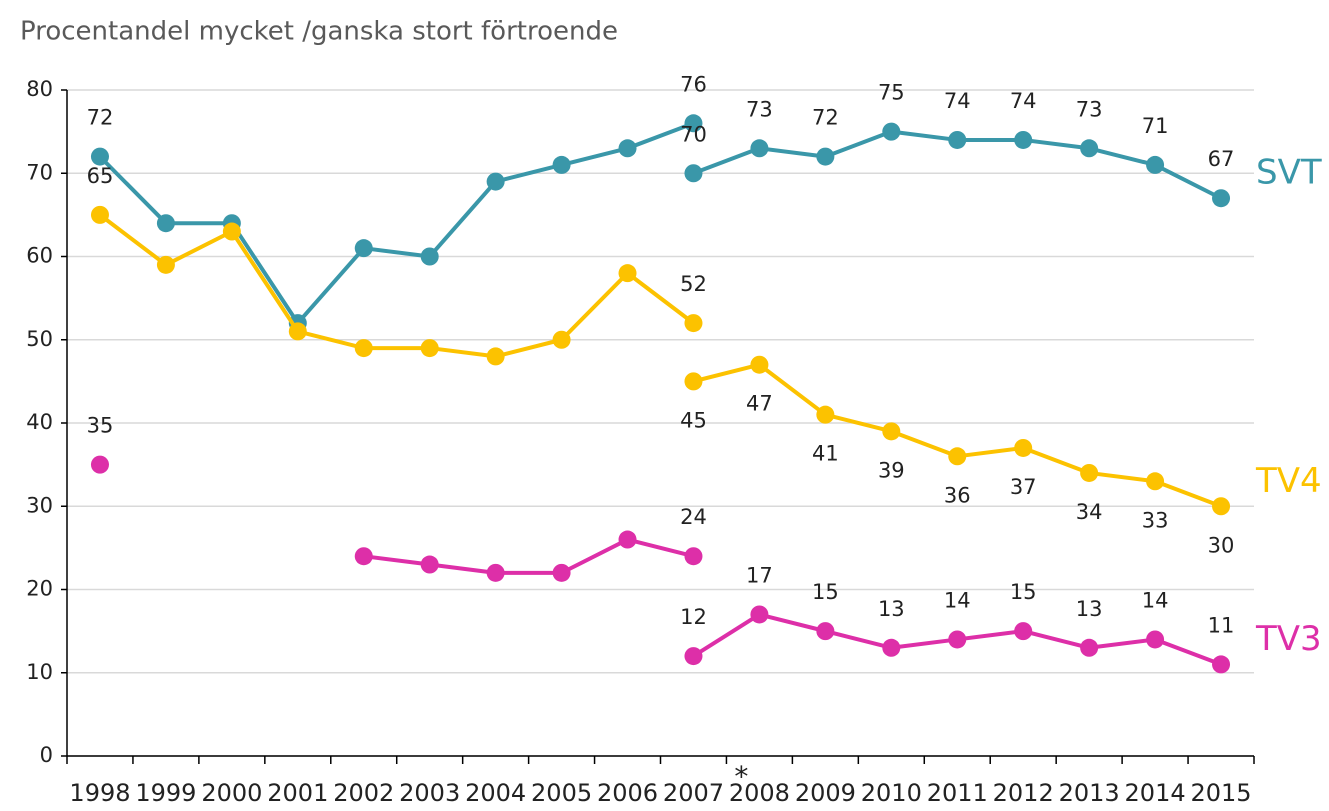  What do you see at coordinates (627, 793) in the screenshot?
I see `x-tick-label: 2006` at bounding box center [627, 793].